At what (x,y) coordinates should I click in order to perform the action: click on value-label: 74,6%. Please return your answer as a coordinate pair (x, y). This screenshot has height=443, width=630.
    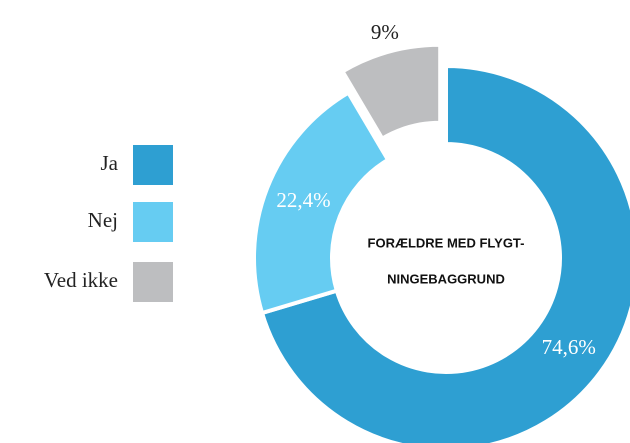
    Looking at the image, I should click on (569, 347).